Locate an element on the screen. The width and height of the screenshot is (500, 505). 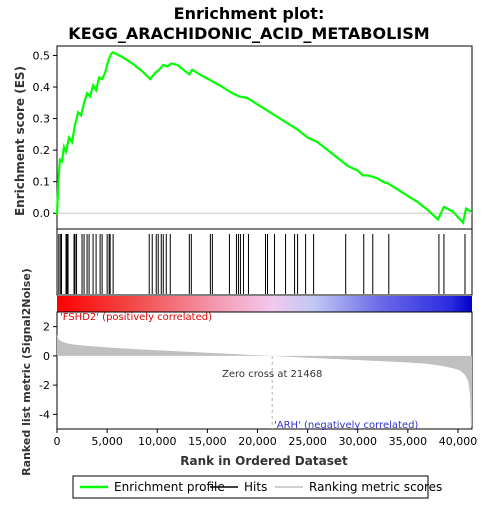
metric-ytick-label: -2 is located at coordinates (44, 385).